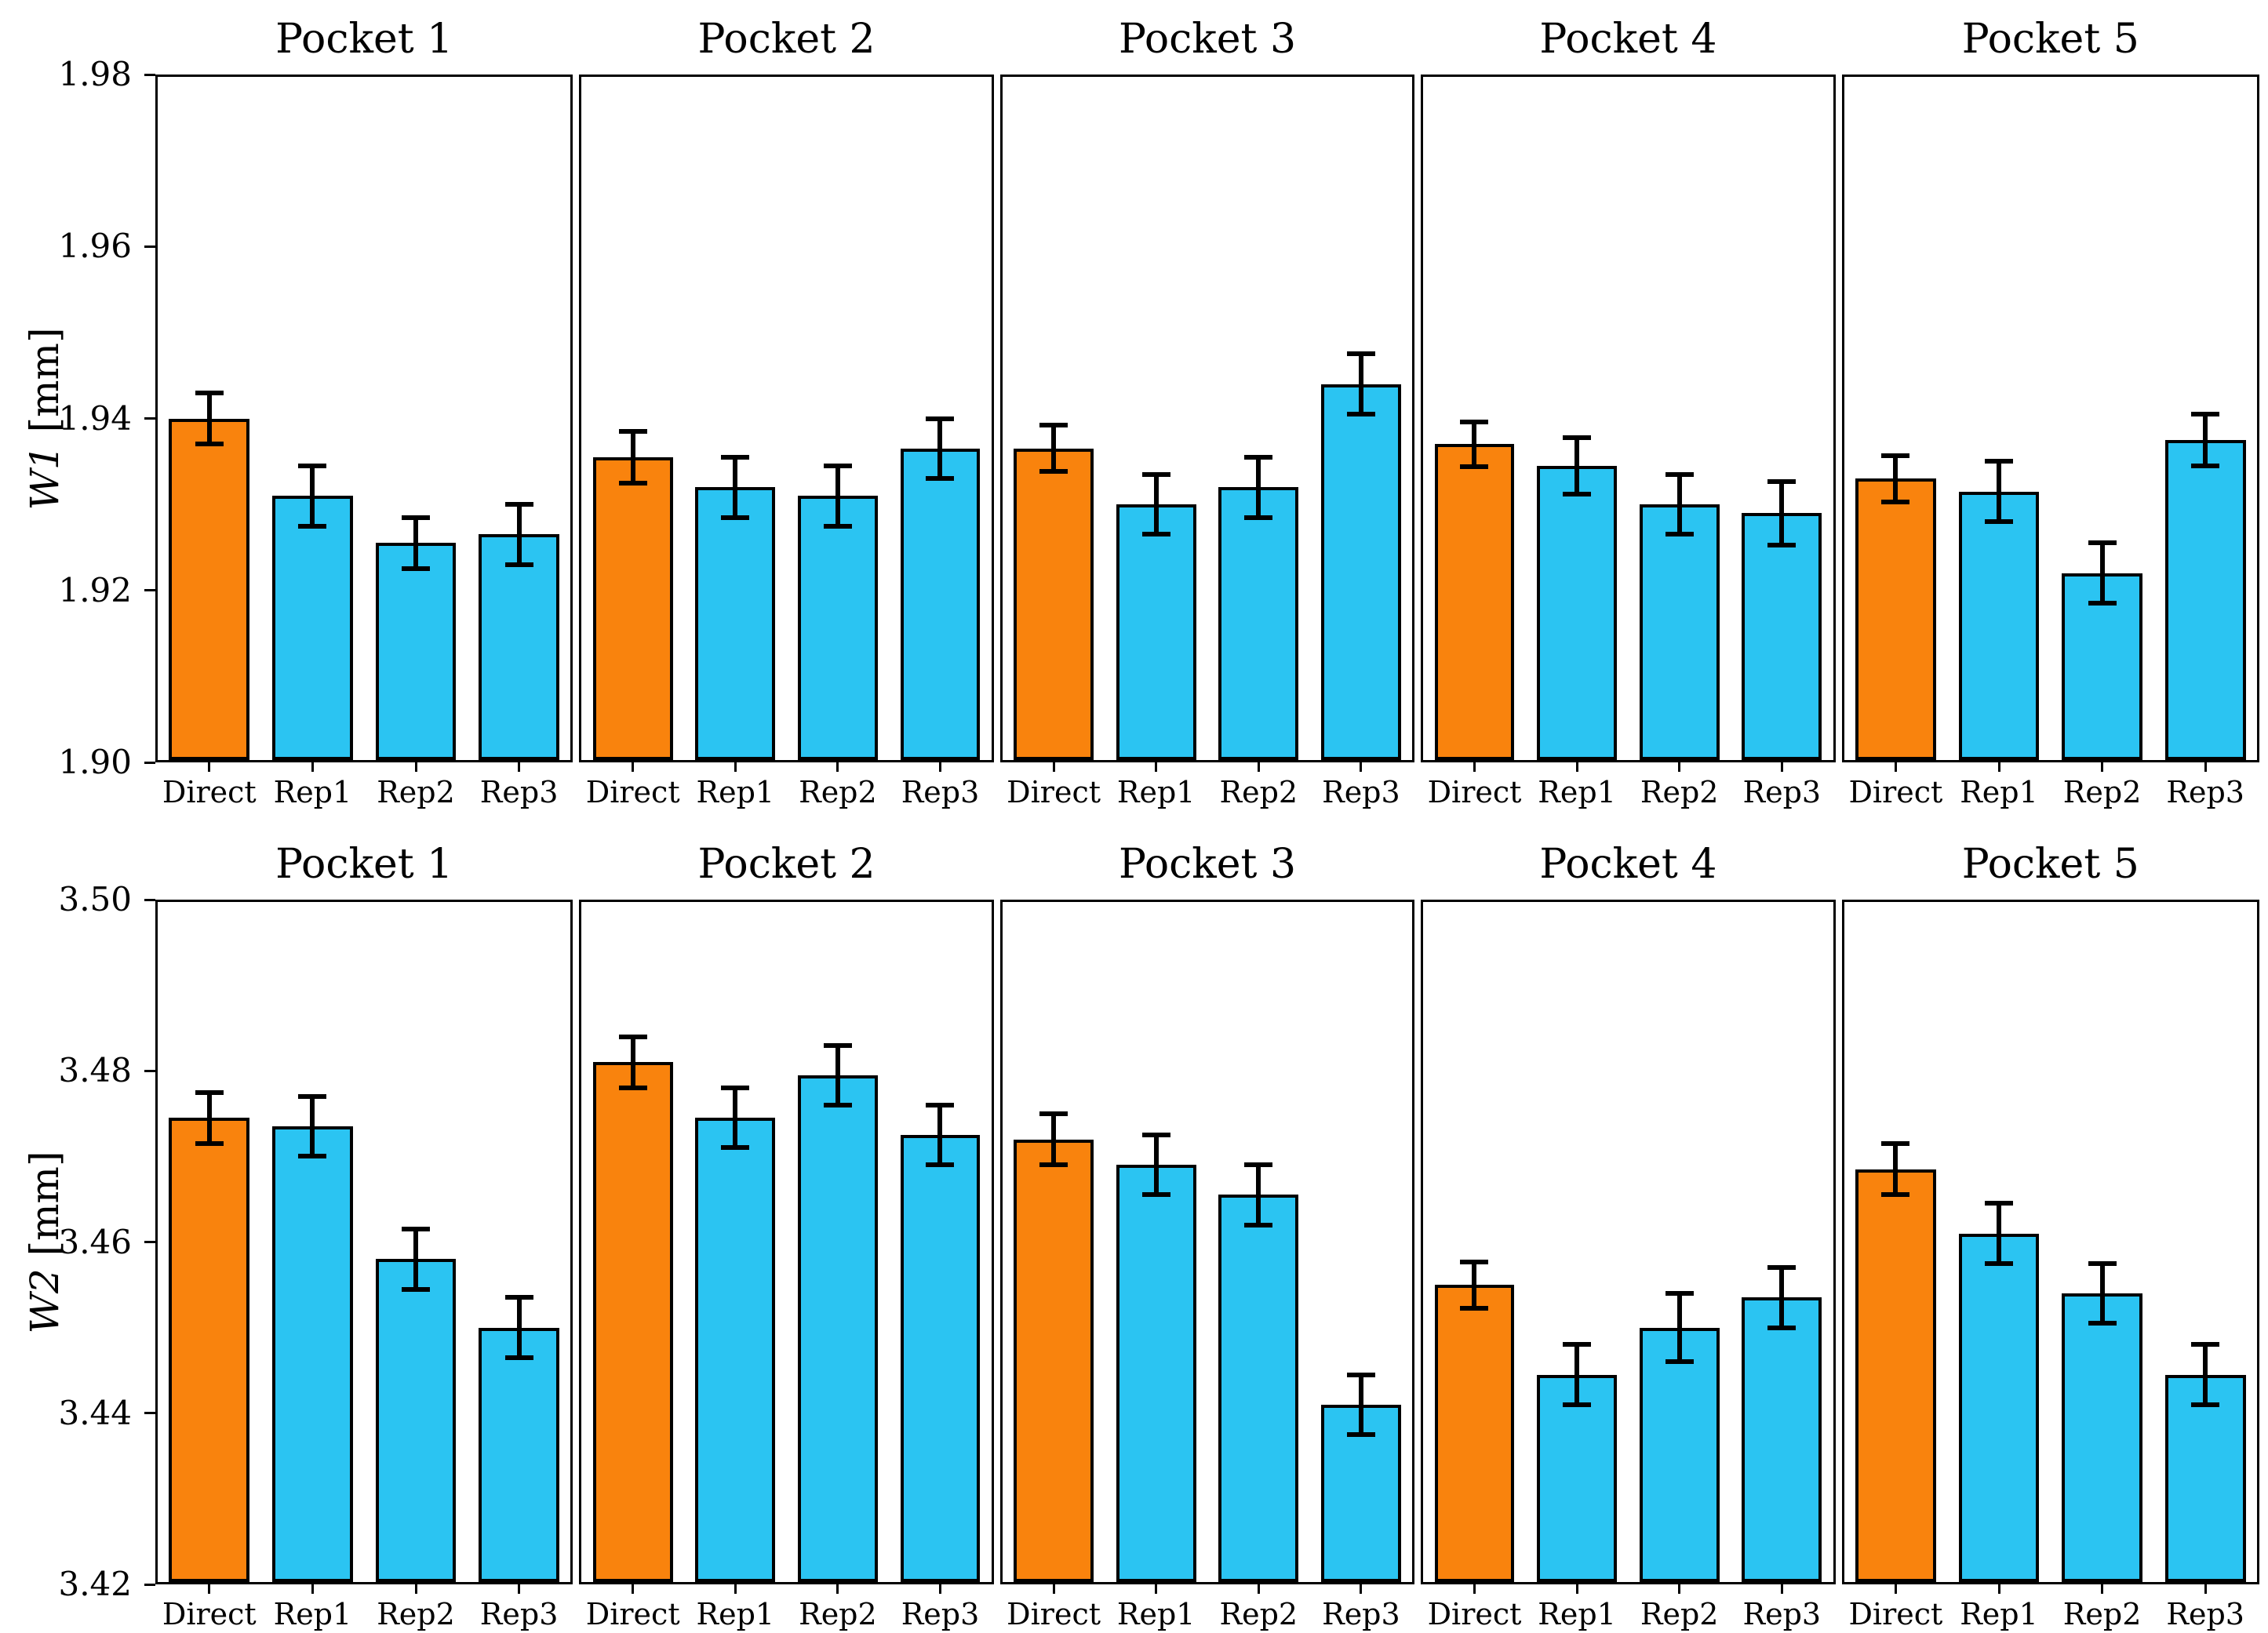 This screenshot has height=1633, width=2268. Describe the element at coordinates (838, 767) in the screenshot. I see `row-w1-pocket-2-xtick-rep2` at that location.